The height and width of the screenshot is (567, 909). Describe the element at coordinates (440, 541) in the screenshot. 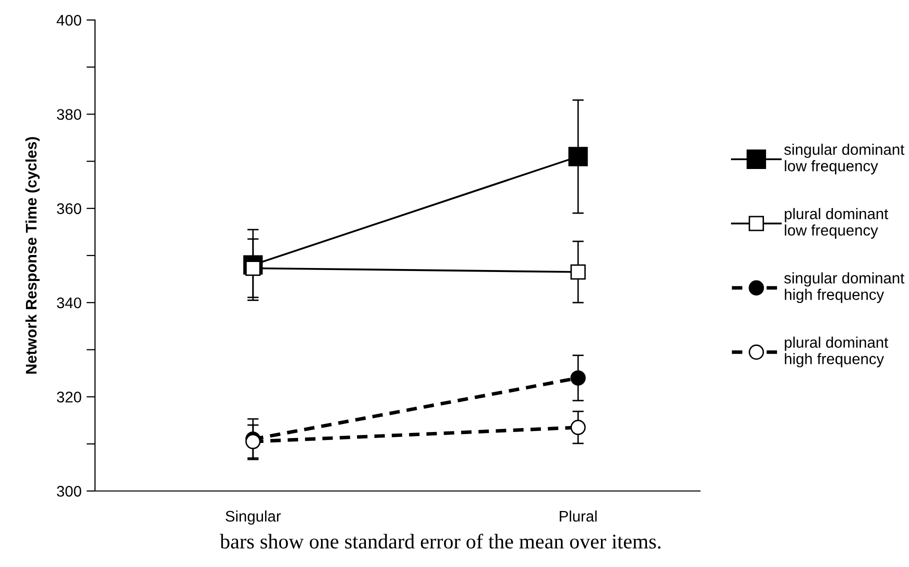

I see `text: bars show one standard error of the mean over items.` at that location.